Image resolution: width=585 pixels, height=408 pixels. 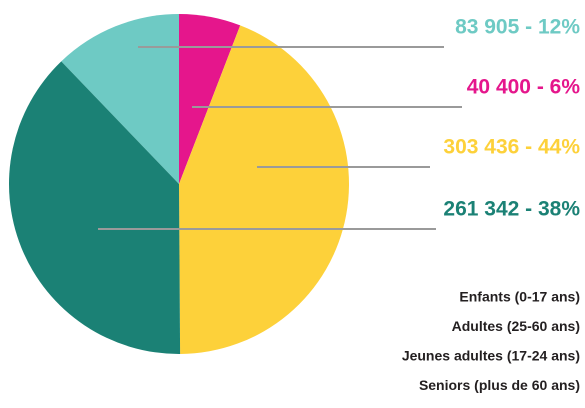 What do you see at coordinates (516, 326) in the screenshot?
I see `legend-entry: Adultes (25-60 ans)` at bounding box center [516, 326].